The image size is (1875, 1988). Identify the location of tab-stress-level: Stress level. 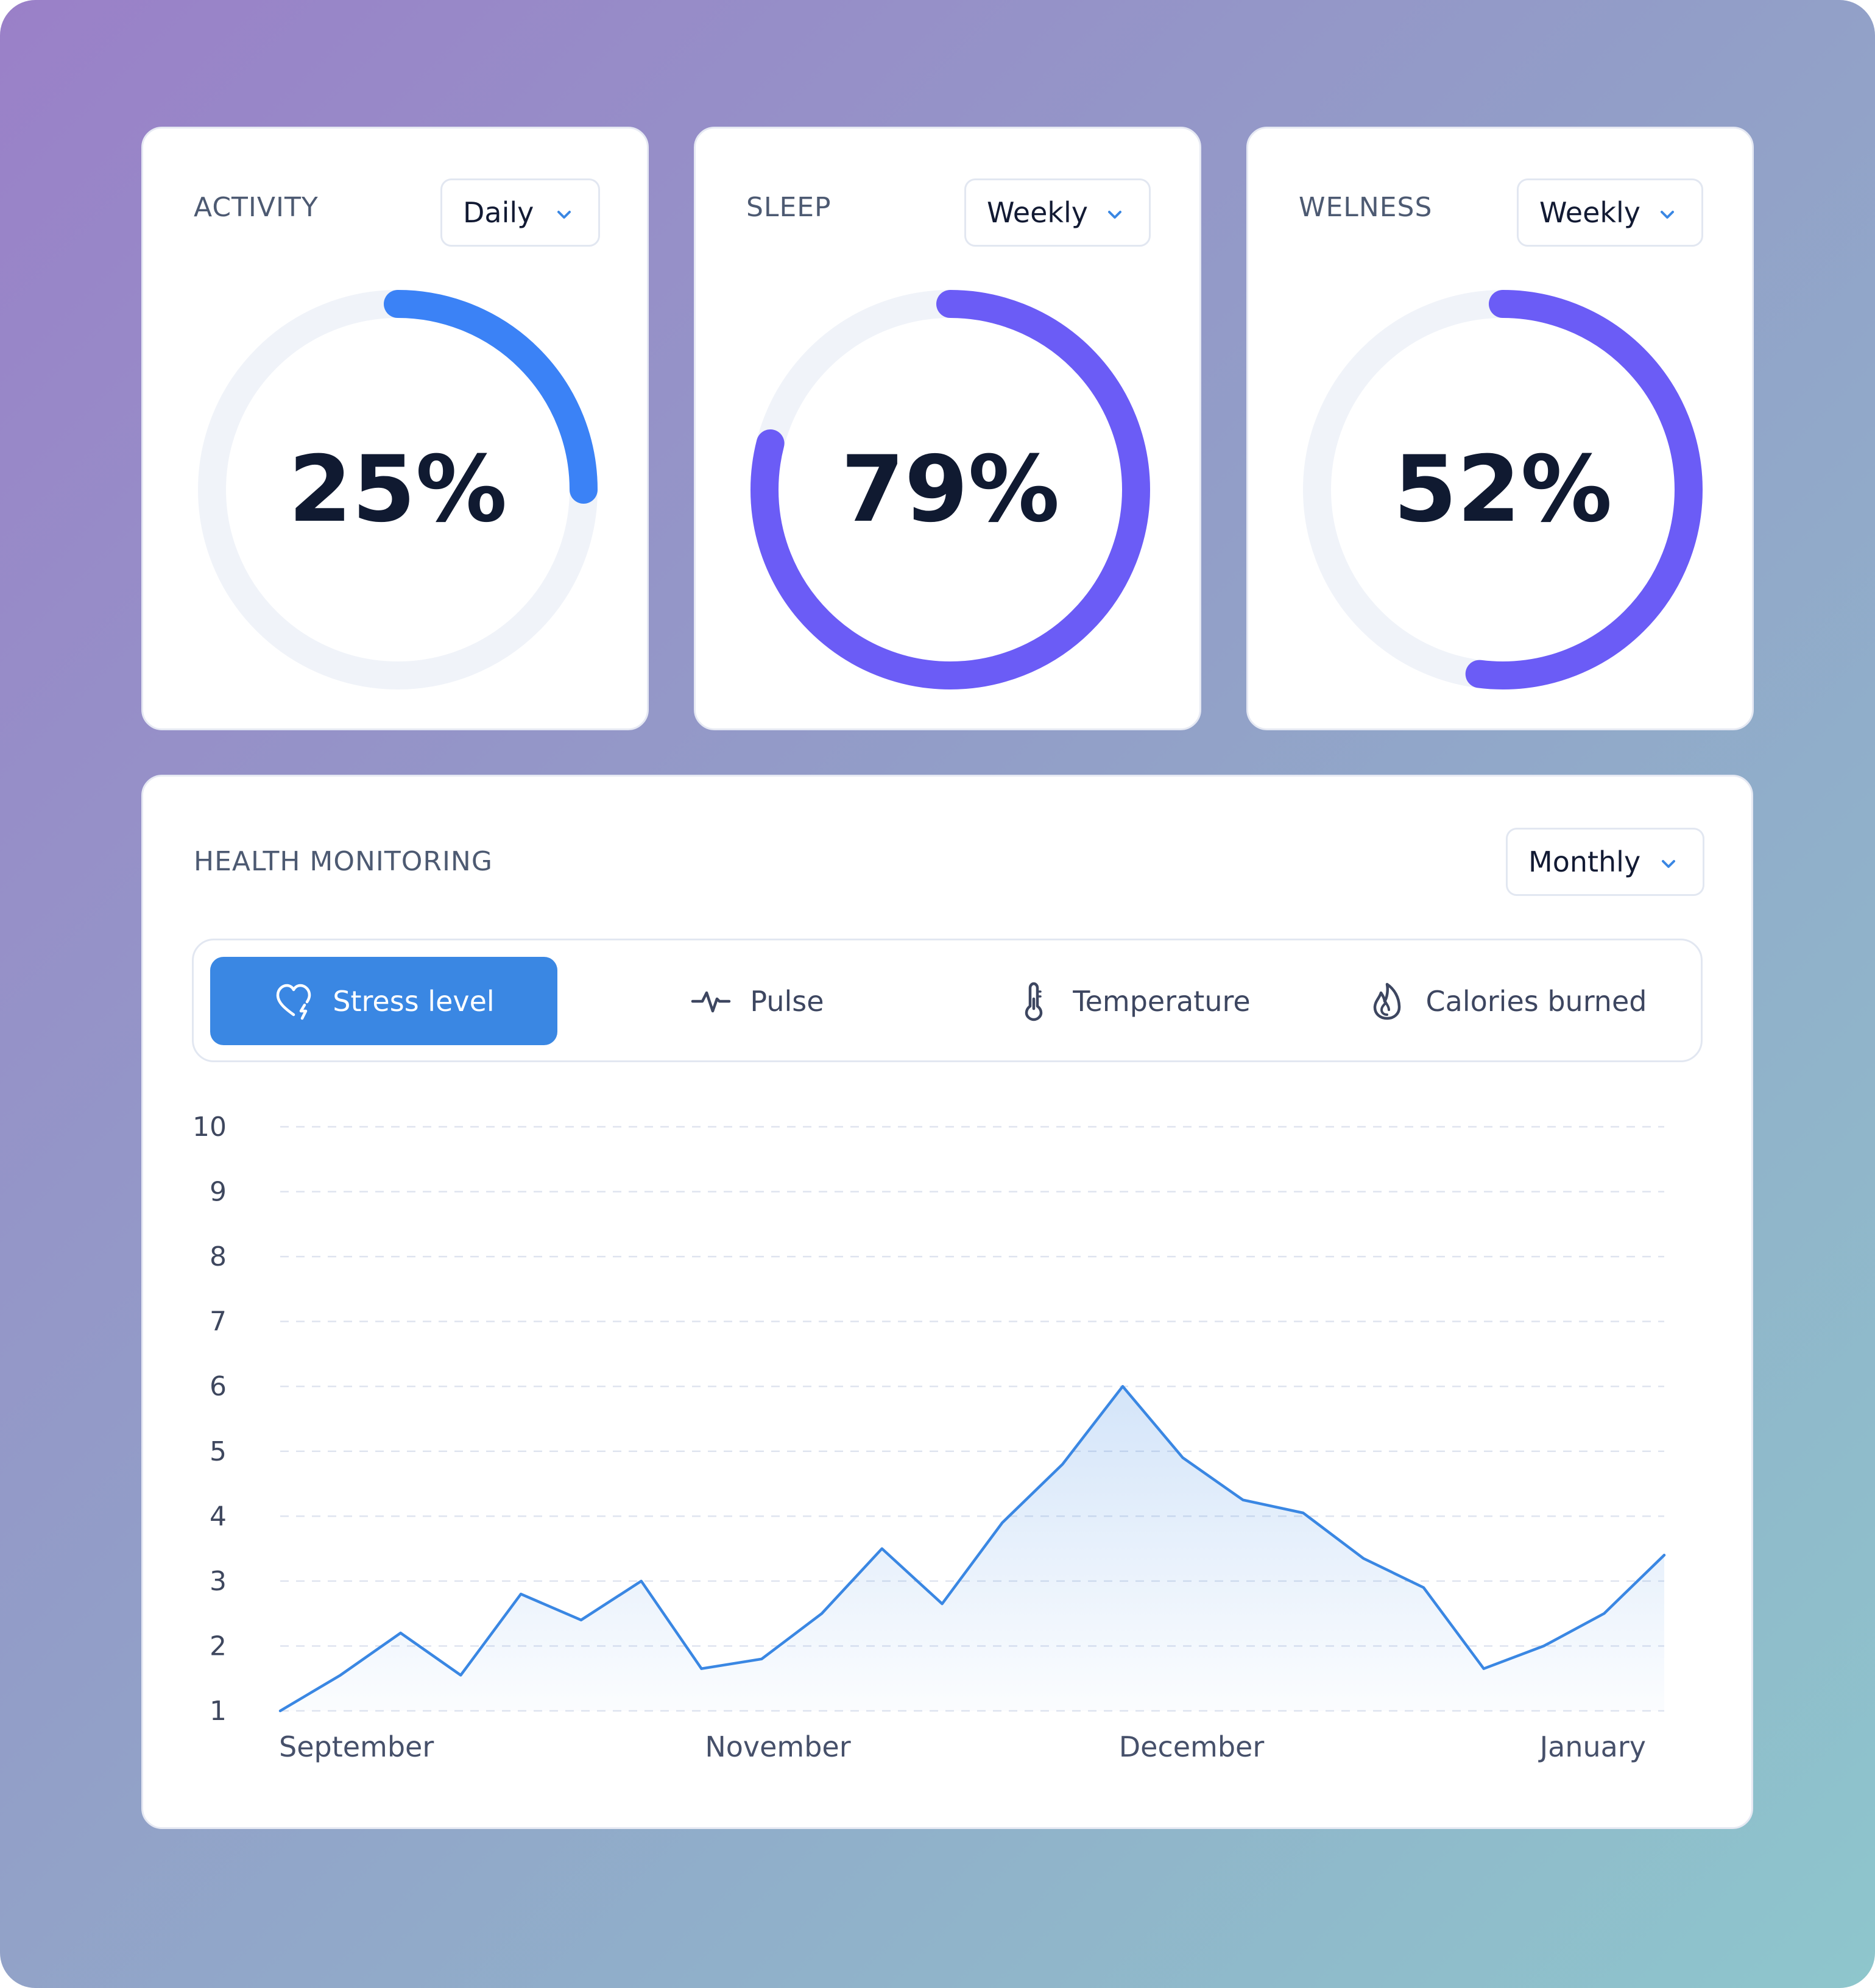
(383, 1001).